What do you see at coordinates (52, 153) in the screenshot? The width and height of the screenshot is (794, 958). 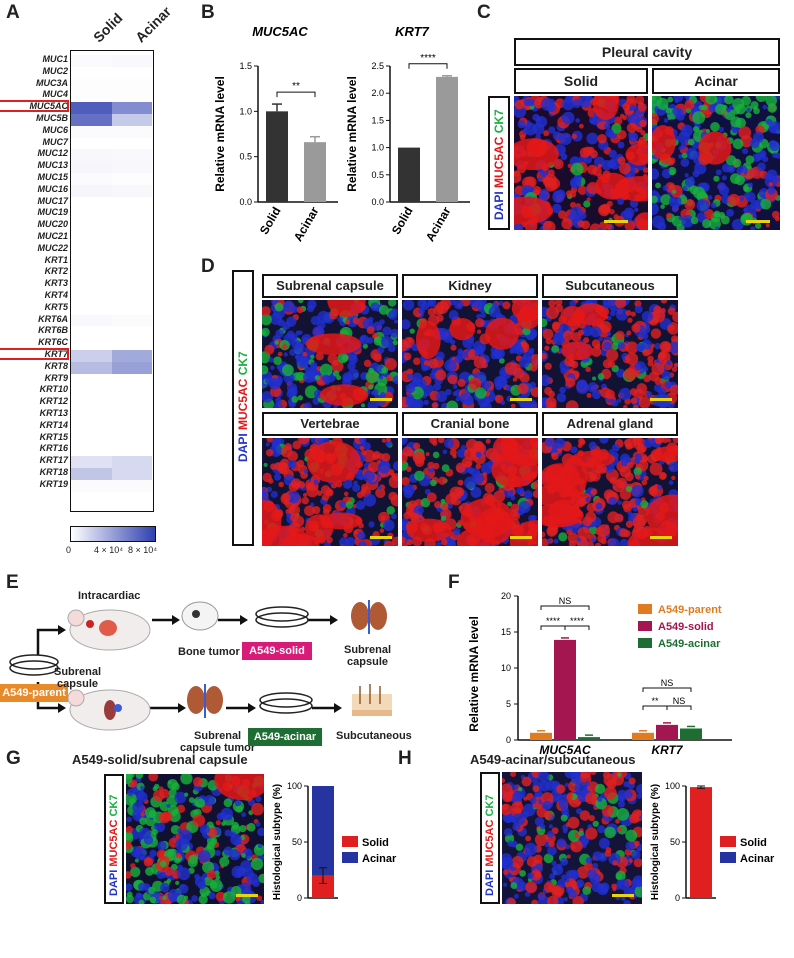 I see `heatmap-gene-label: MUC12` at bounding box center [52, 153].